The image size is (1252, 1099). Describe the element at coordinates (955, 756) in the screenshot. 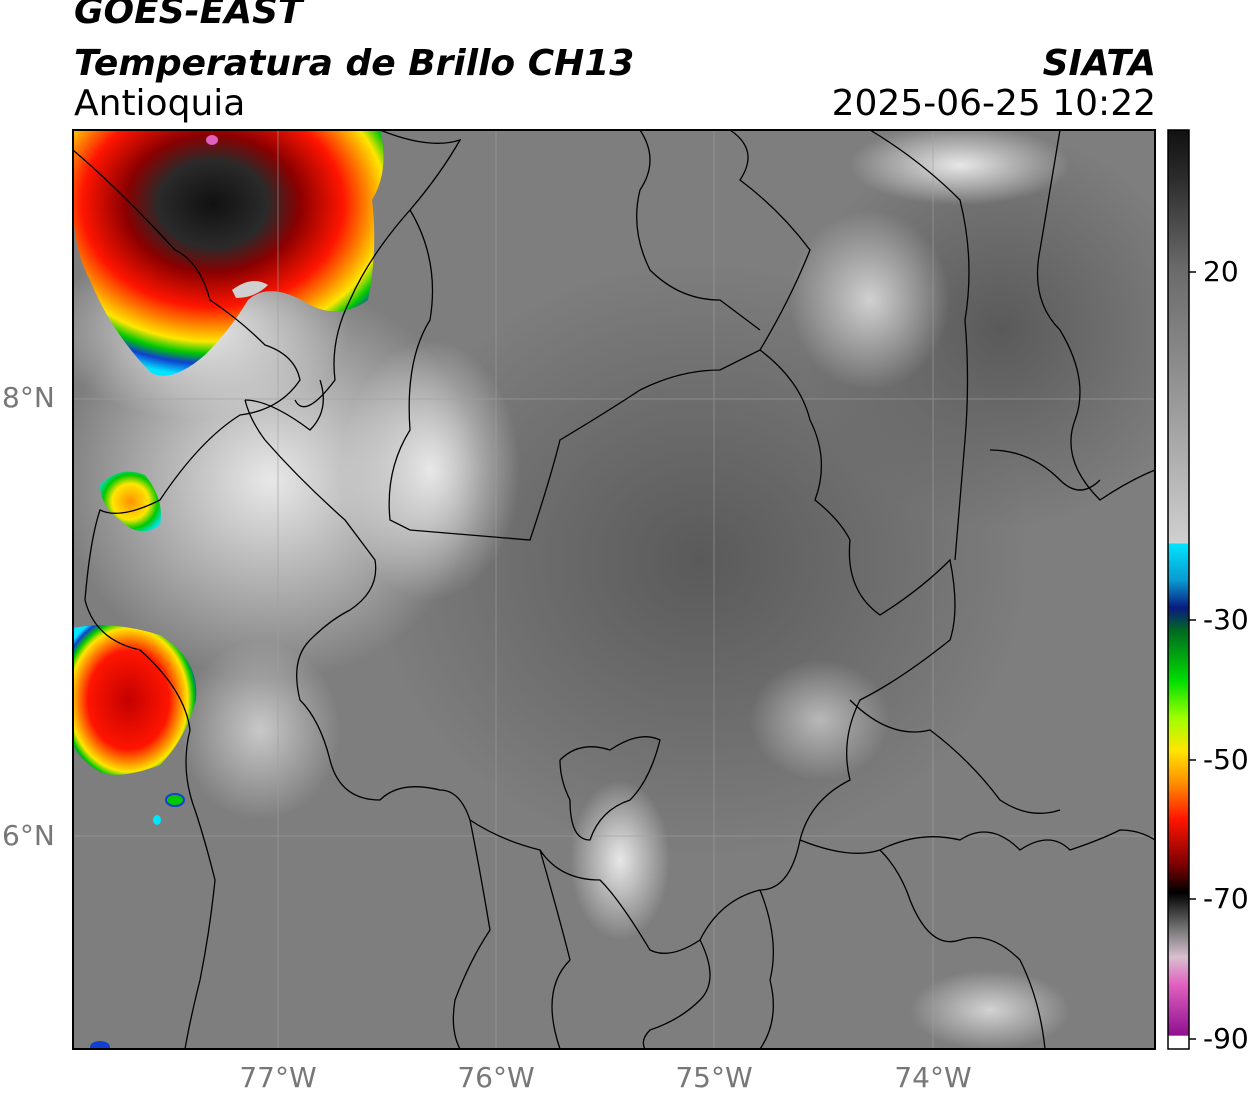

I see `border-magdalena` at that location.